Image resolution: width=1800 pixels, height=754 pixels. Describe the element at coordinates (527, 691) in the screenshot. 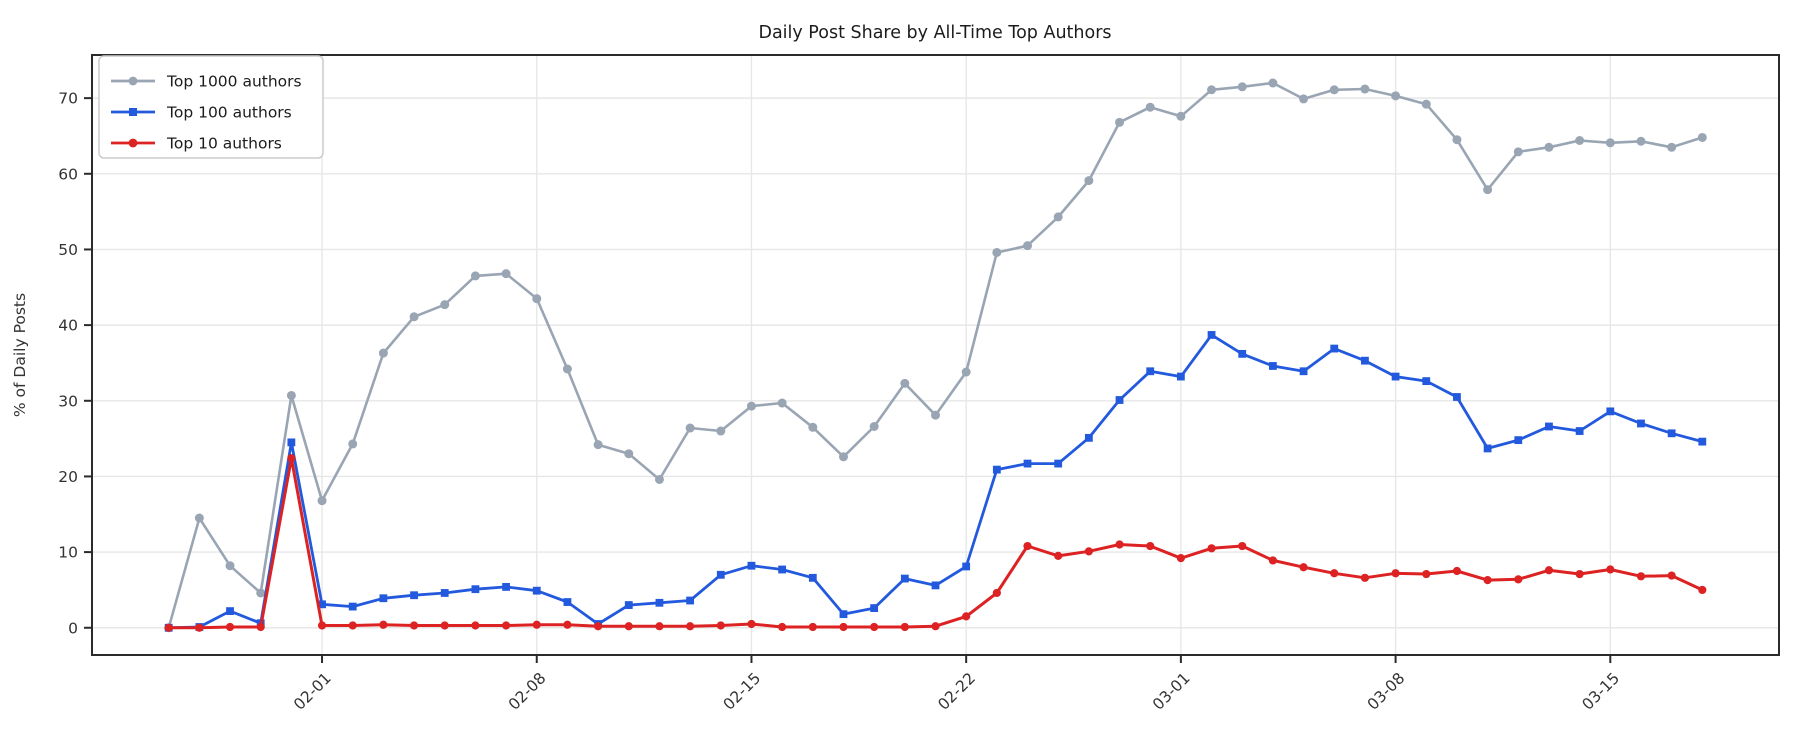

I see `x-tick-label: 02-08` at that location.